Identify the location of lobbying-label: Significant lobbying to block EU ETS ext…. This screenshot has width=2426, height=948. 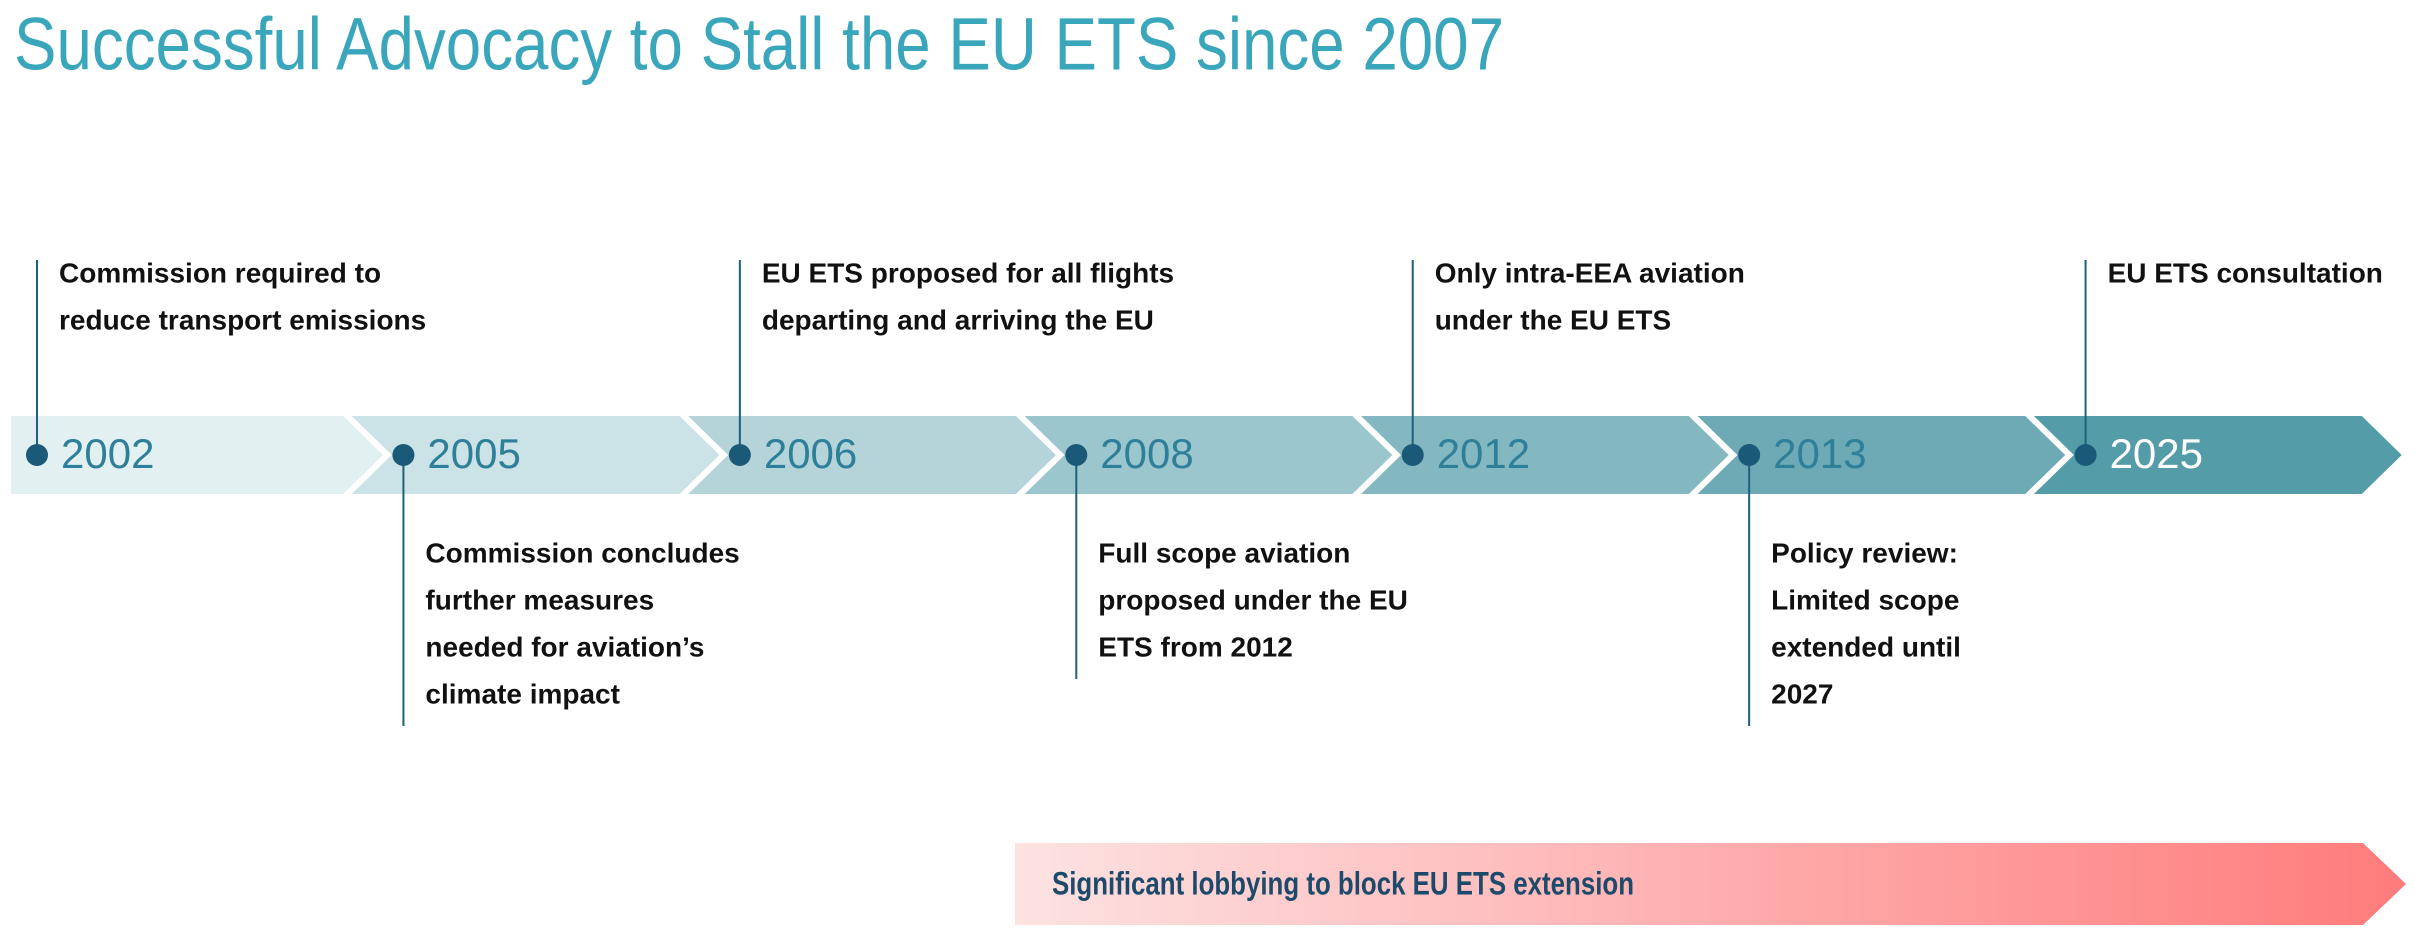
(1343, 883).